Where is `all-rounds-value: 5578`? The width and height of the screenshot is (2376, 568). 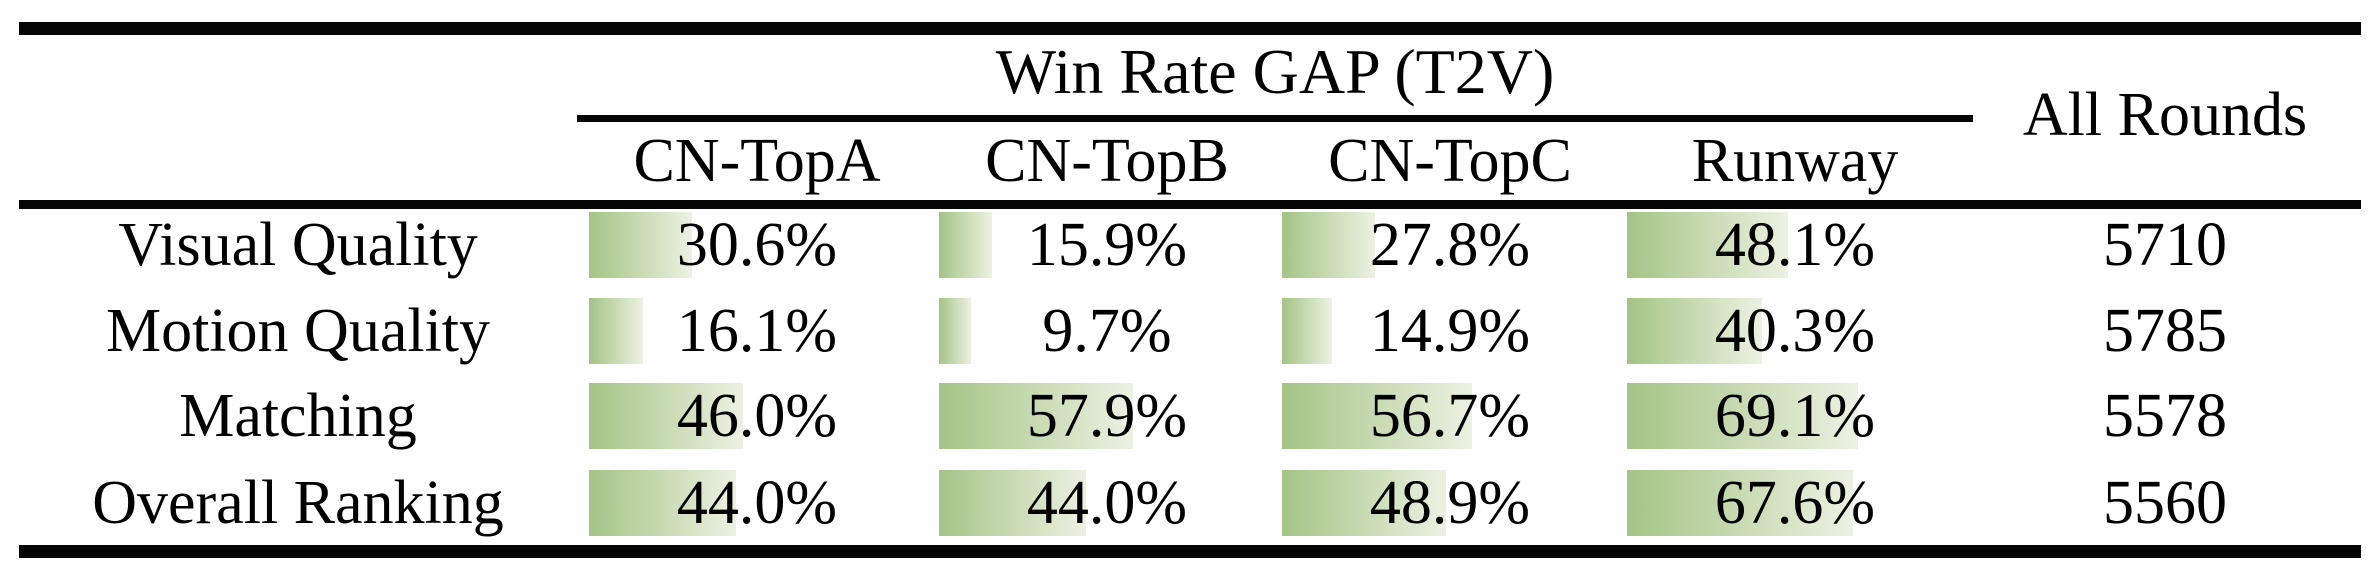
all-rounds-value: 5578 is located at coordinates (2165, 416).